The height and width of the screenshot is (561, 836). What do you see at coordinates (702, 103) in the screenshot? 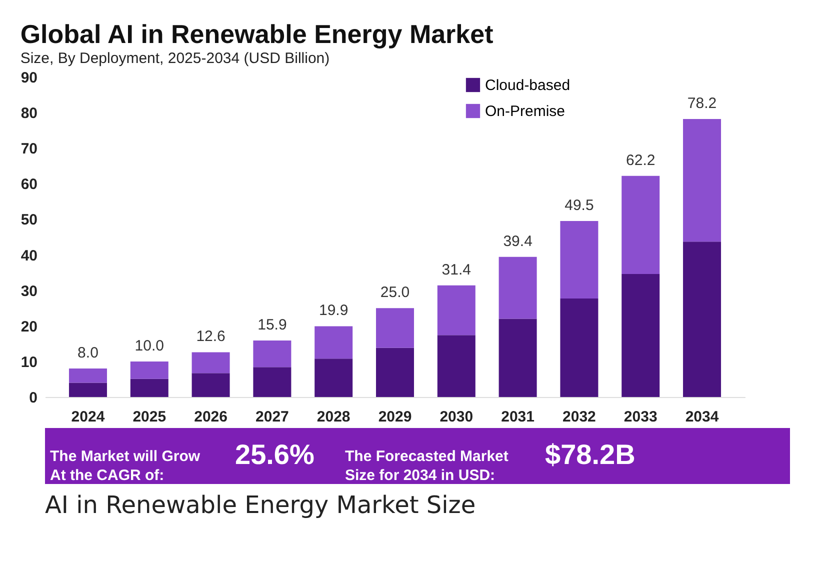
I see `total-label: 78.2` at bounding box center [702, 103].